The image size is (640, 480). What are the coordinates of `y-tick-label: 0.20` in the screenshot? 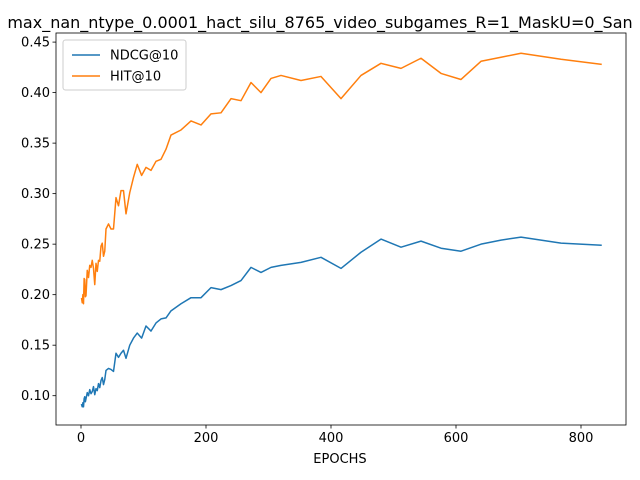 It's located at (35, 295).